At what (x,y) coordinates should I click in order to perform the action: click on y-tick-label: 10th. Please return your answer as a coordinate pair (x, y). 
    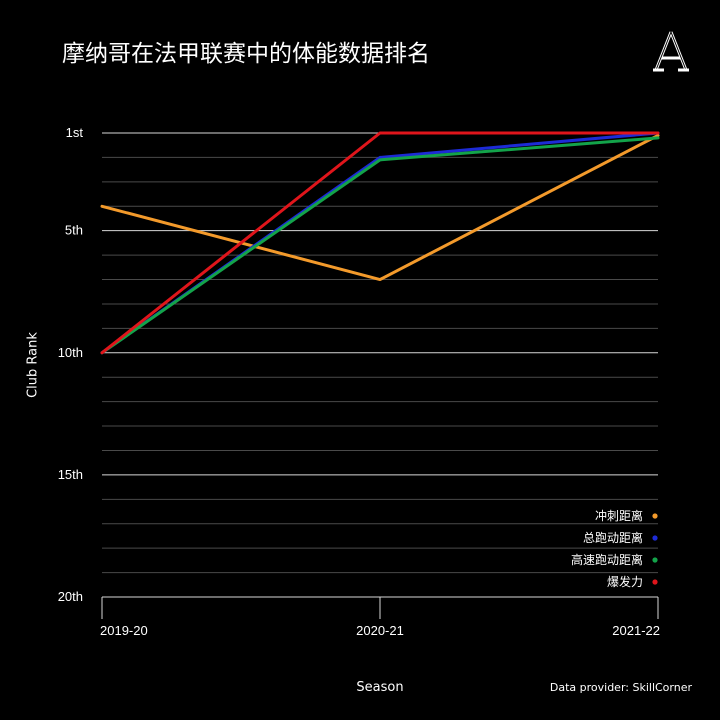
    Looking at the image, I should click on (70, 352).